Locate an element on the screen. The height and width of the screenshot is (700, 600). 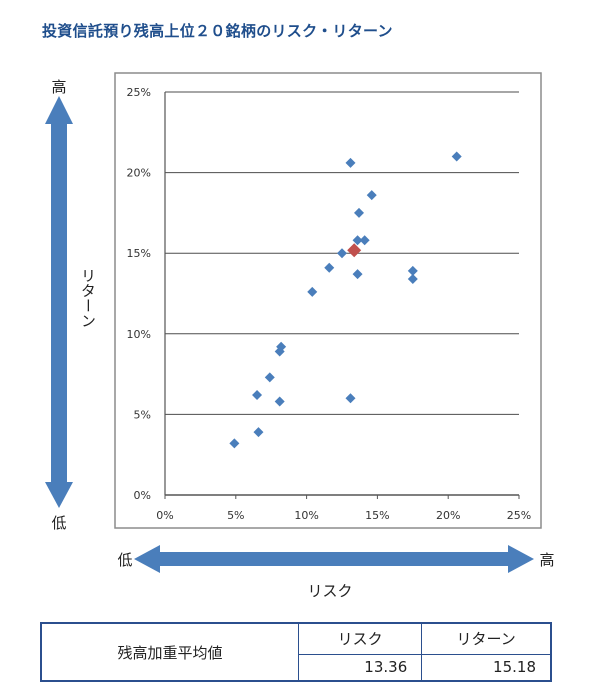
y-tick-label: 10% is located at coordinates (139, 334).